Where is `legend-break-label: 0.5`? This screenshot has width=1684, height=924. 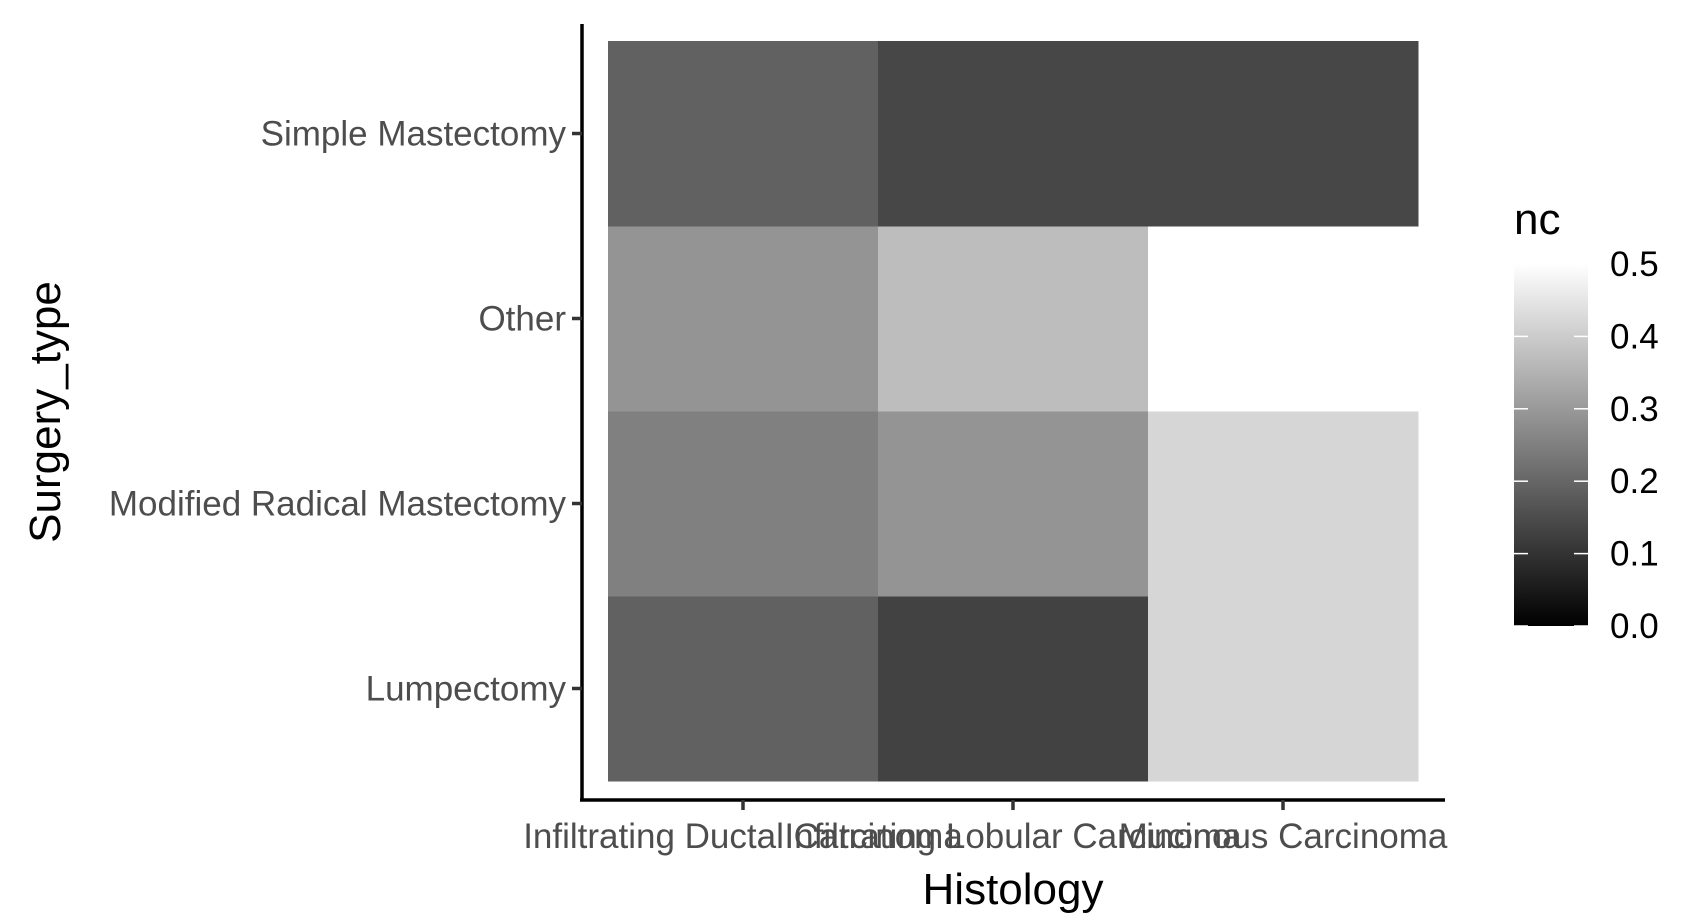 legend-break-label: 0.5 is located at coordinates (1634, 264).